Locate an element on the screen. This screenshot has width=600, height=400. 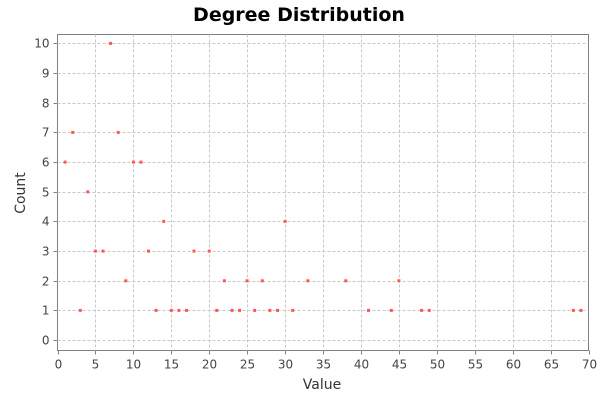
x-axis-label: Value is located at coordinates (322, 385).